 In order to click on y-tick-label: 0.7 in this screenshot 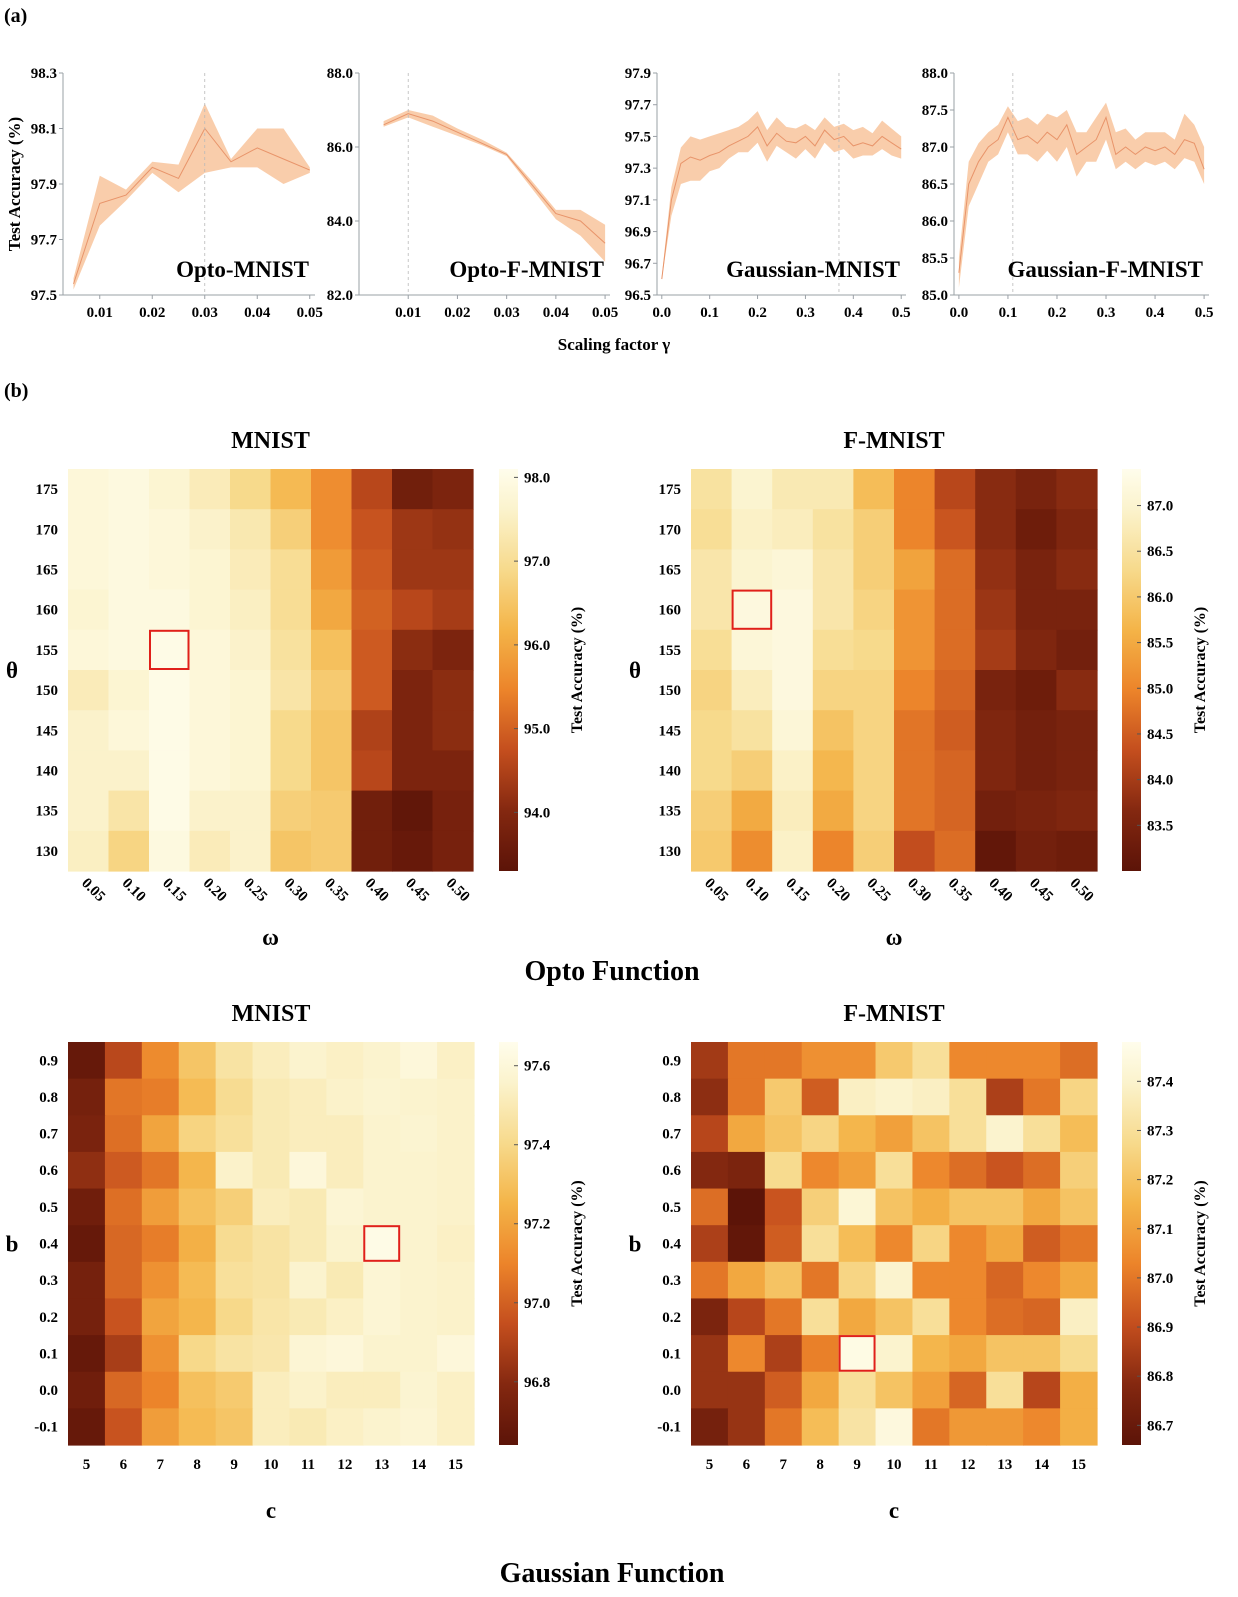, I will do `click(671, 1135)`.